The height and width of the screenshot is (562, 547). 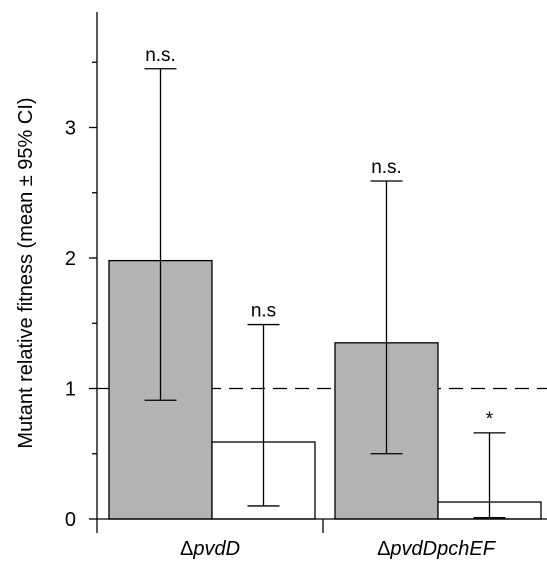 I want to click on significance-label-series0-cat1: n.s., so click(x=386, y=167).